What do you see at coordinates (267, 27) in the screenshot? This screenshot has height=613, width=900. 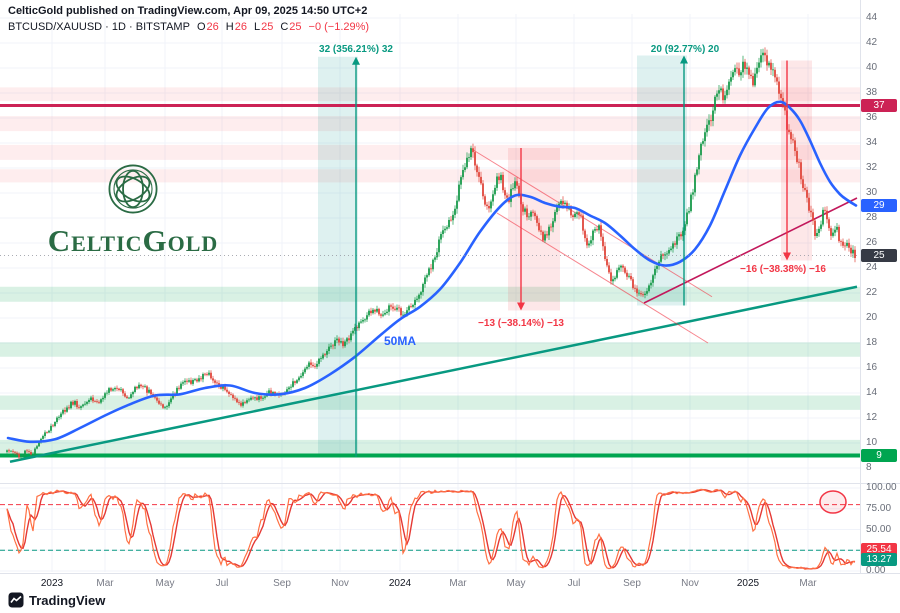 I see `ohlc-low-value: 25` at bounding box center [267, 27].